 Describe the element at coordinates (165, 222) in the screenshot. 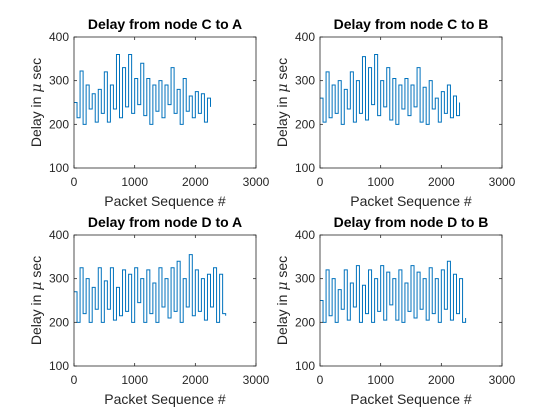

I see `chart-title: Delay from node D to A` at that location.